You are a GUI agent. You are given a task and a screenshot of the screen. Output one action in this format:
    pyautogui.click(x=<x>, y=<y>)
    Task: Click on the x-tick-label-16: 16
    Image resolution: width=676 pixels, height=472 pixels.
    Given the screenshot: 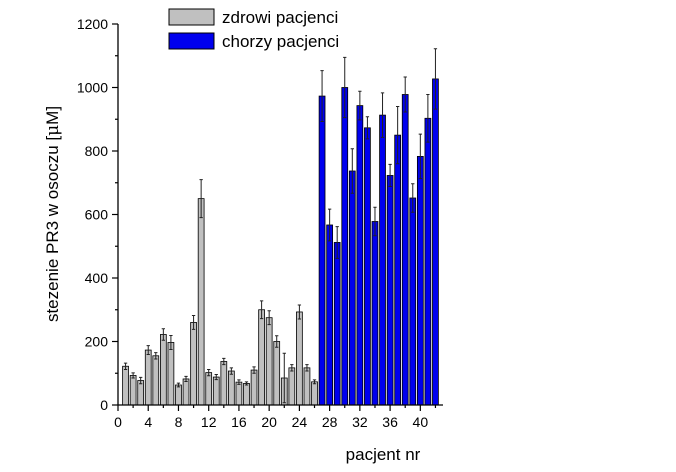 What is the action you would take?
    pyautogui.click(x=239, y=422)
    